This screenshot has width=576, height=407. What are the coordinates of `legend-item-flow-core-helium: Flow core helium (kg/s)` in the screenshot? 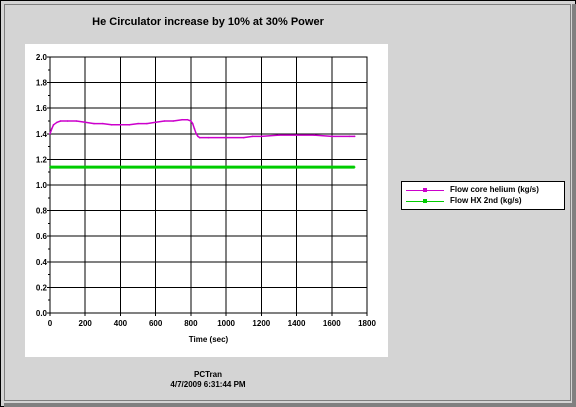 It's located at (483, 190).